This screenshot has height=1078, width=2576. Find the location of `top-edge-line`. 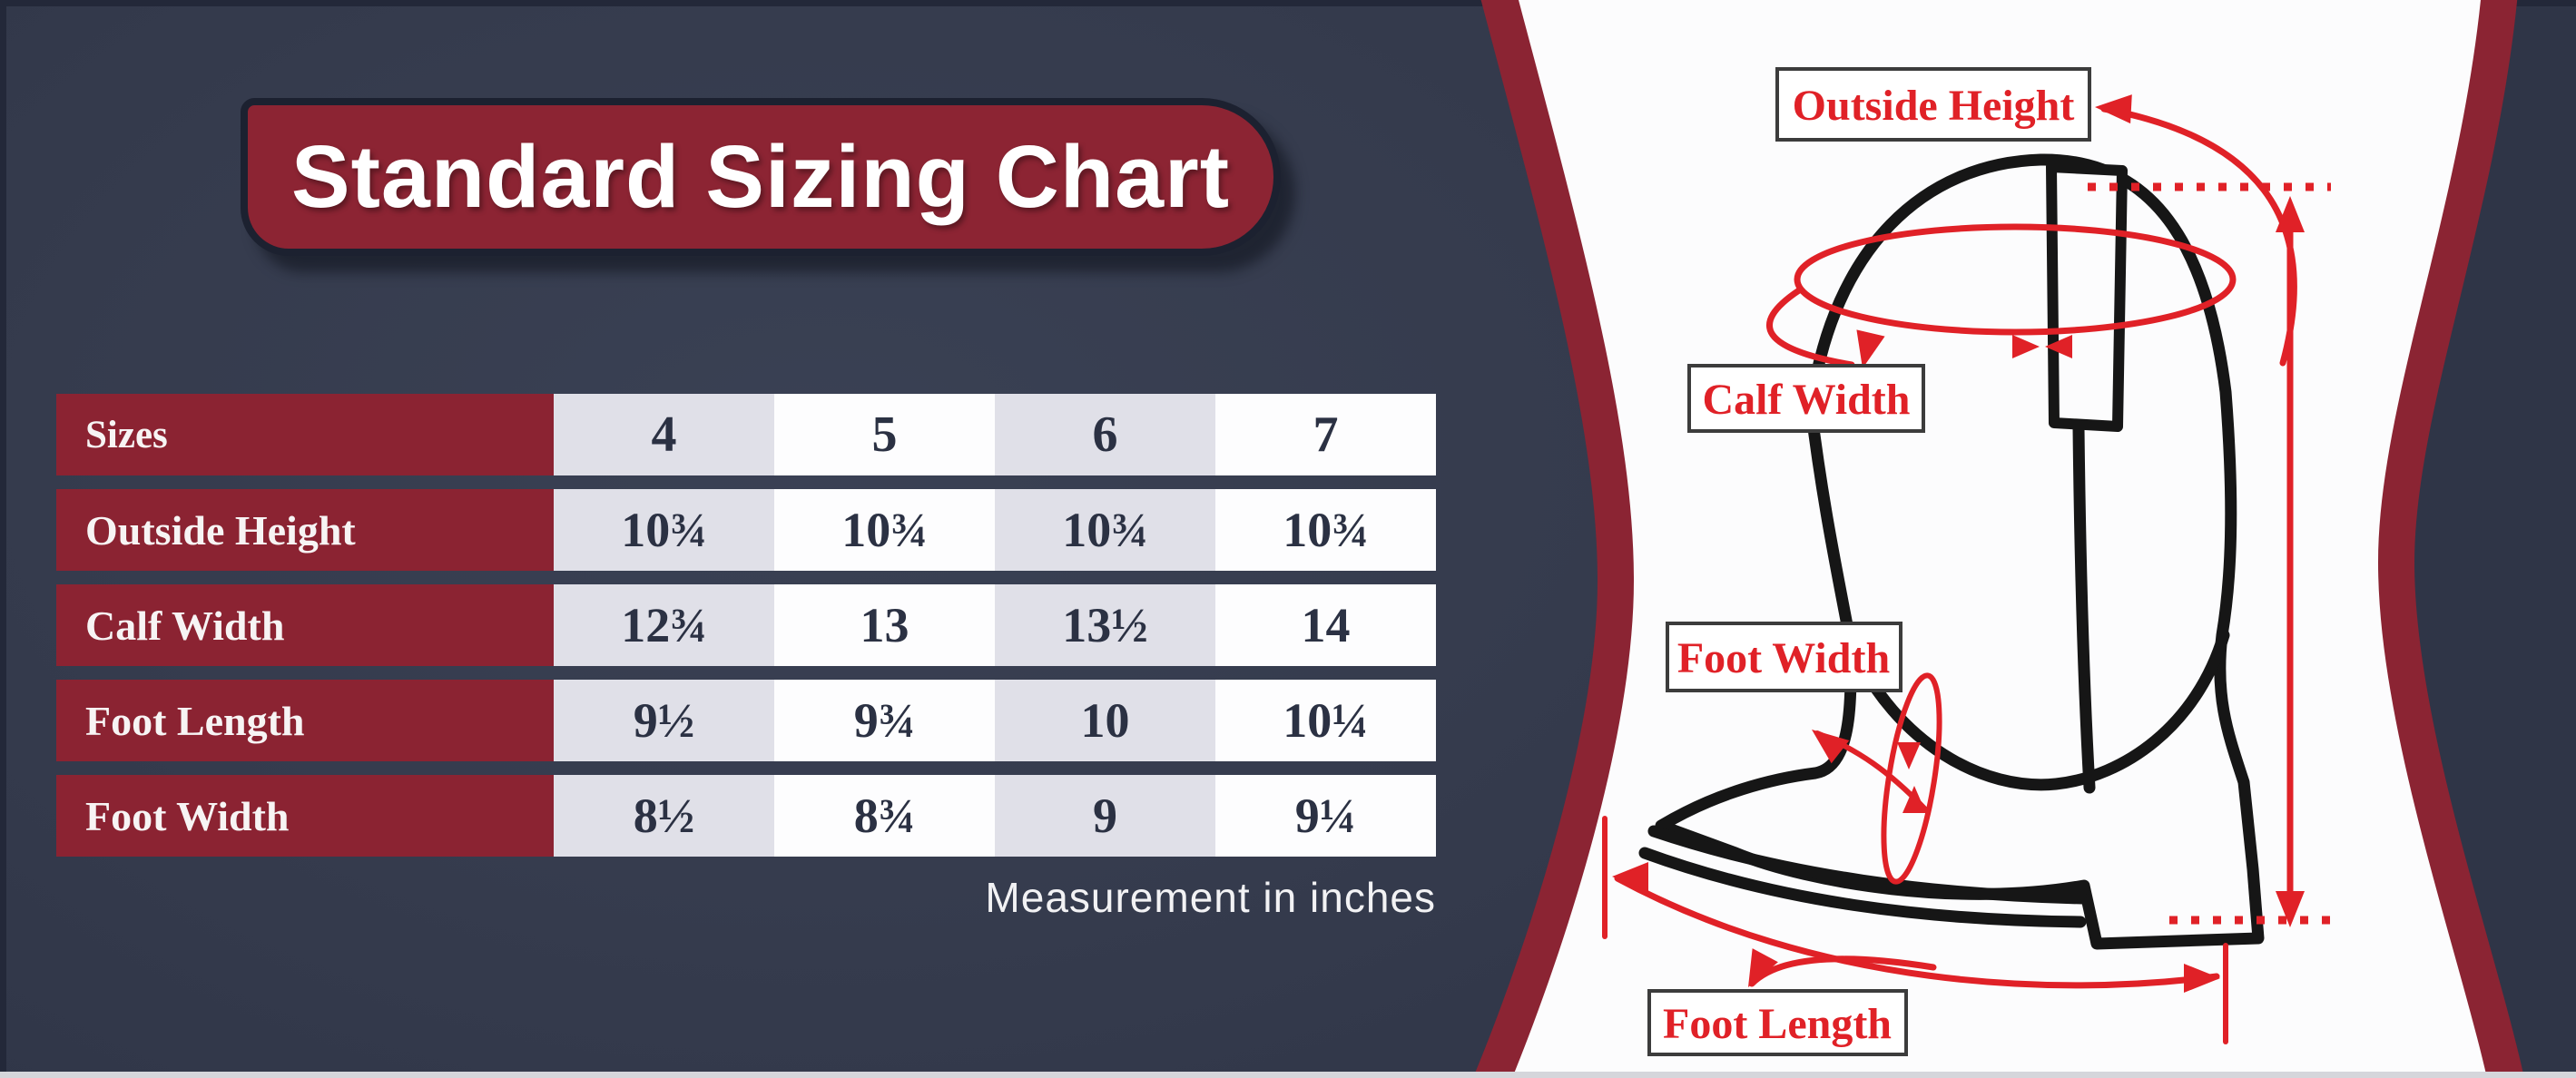

top-edge-line is located at coordinates (1288, 3).